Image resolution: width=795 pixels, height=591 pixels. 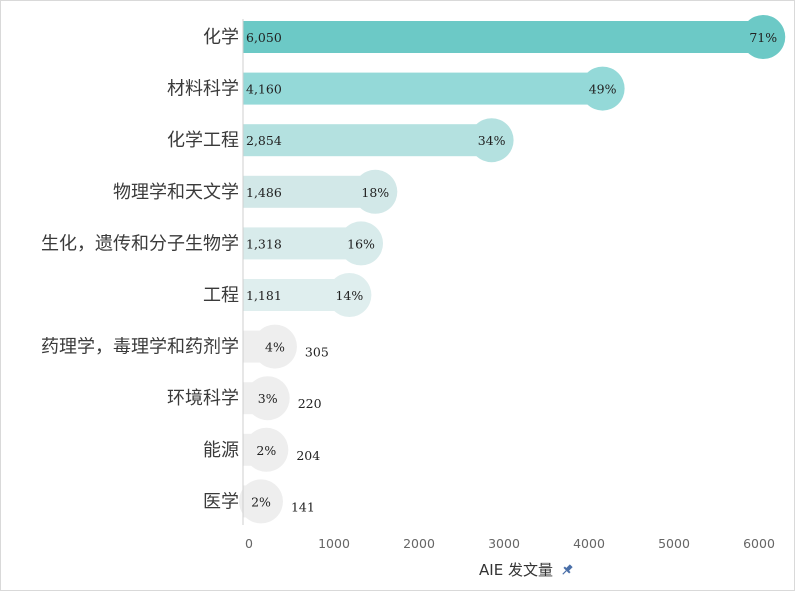 I want to click on x-tick-label-2: 2000, so click(x=419, y=543).